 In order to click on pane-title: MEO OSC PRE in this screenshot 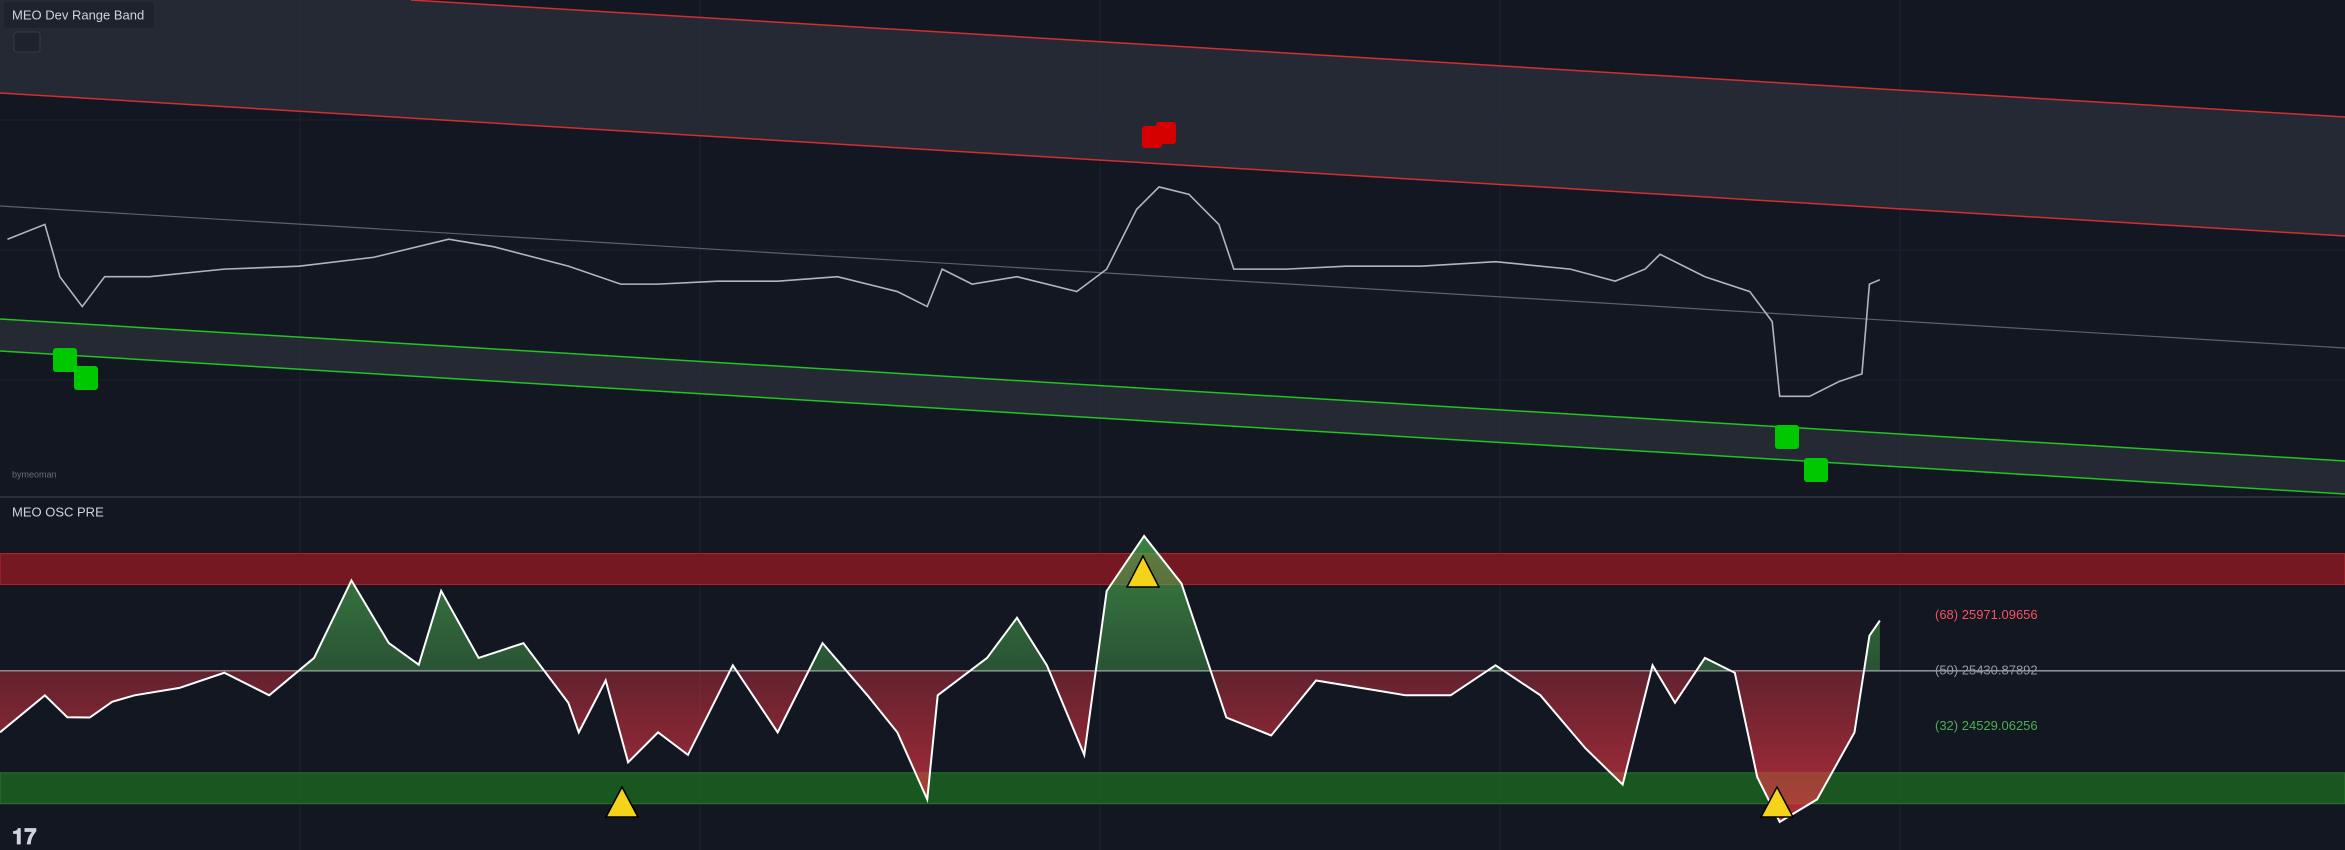, I will do `click(58, 511)`.